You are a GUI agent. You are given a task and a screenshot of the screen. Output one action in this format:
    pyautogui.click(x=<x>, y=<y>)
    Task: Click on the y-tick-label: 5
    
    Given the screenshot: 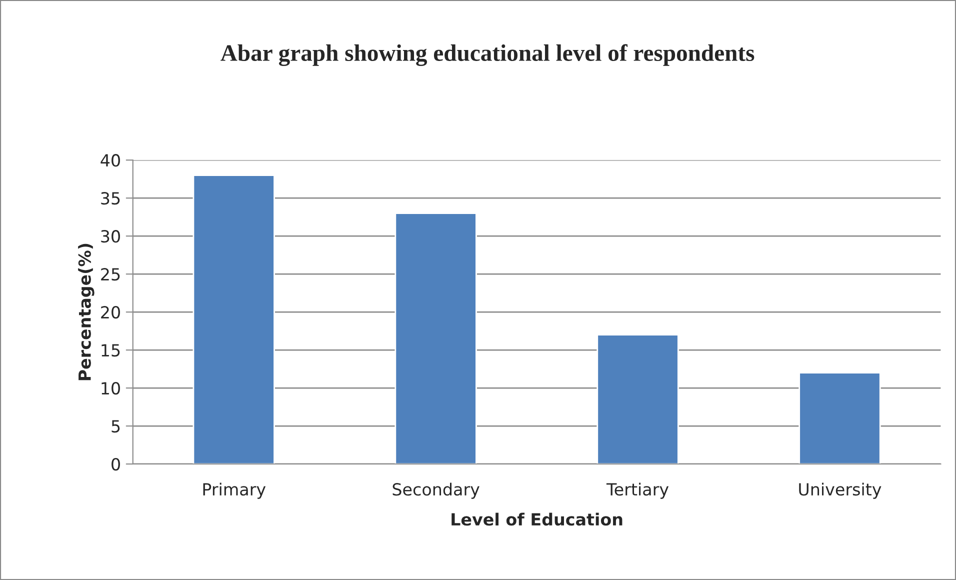 What is the action you would take?
    pyautogui.click(x=116, y=426)
    